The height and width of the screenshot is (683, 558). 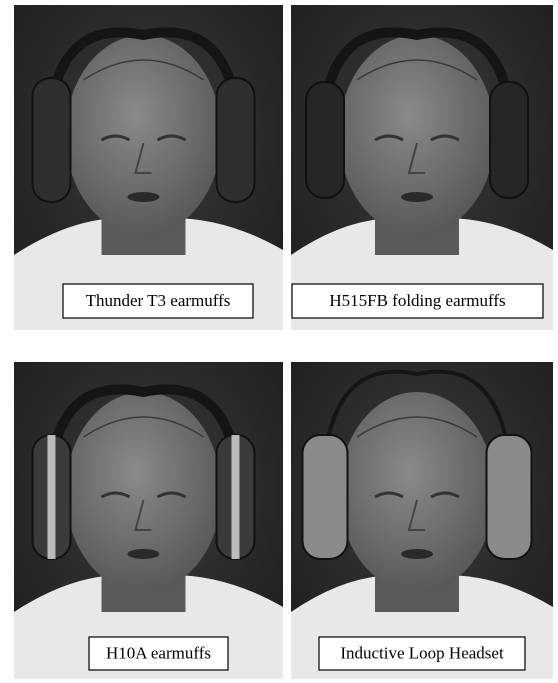 I want to click on caption: Inductive Loop Headset, so click(x=422, y=652).